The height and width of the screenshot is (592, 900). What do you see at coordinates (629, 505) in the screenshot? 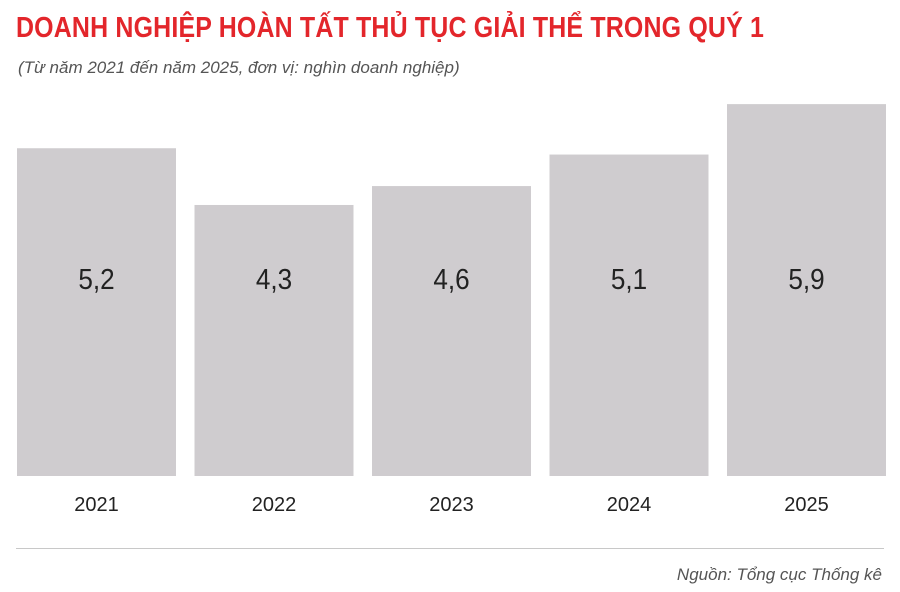
I see `x-tick-label-2024: 2024` at bounding box center [629, 505].